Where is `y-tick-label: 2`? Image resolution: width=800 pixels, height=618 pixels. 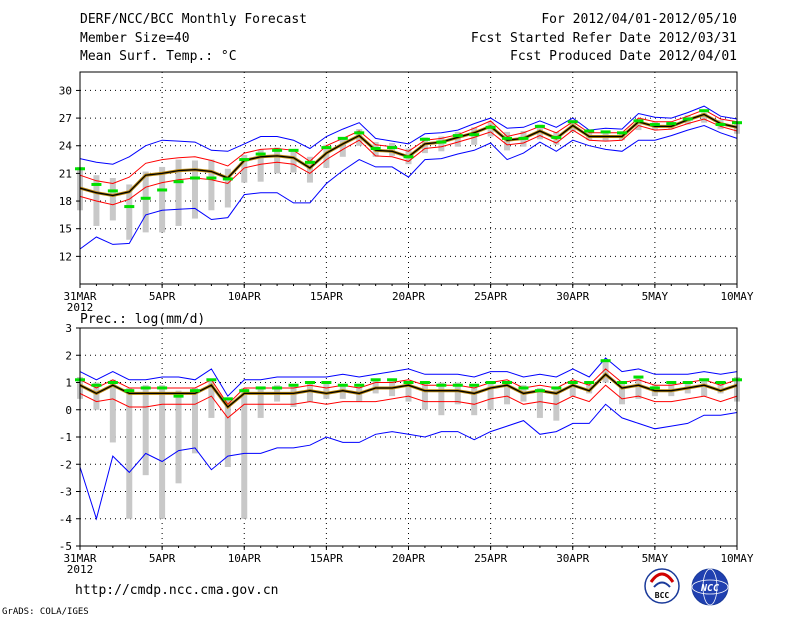
y-tick-label: 2 is located at coordinates (68, 355).